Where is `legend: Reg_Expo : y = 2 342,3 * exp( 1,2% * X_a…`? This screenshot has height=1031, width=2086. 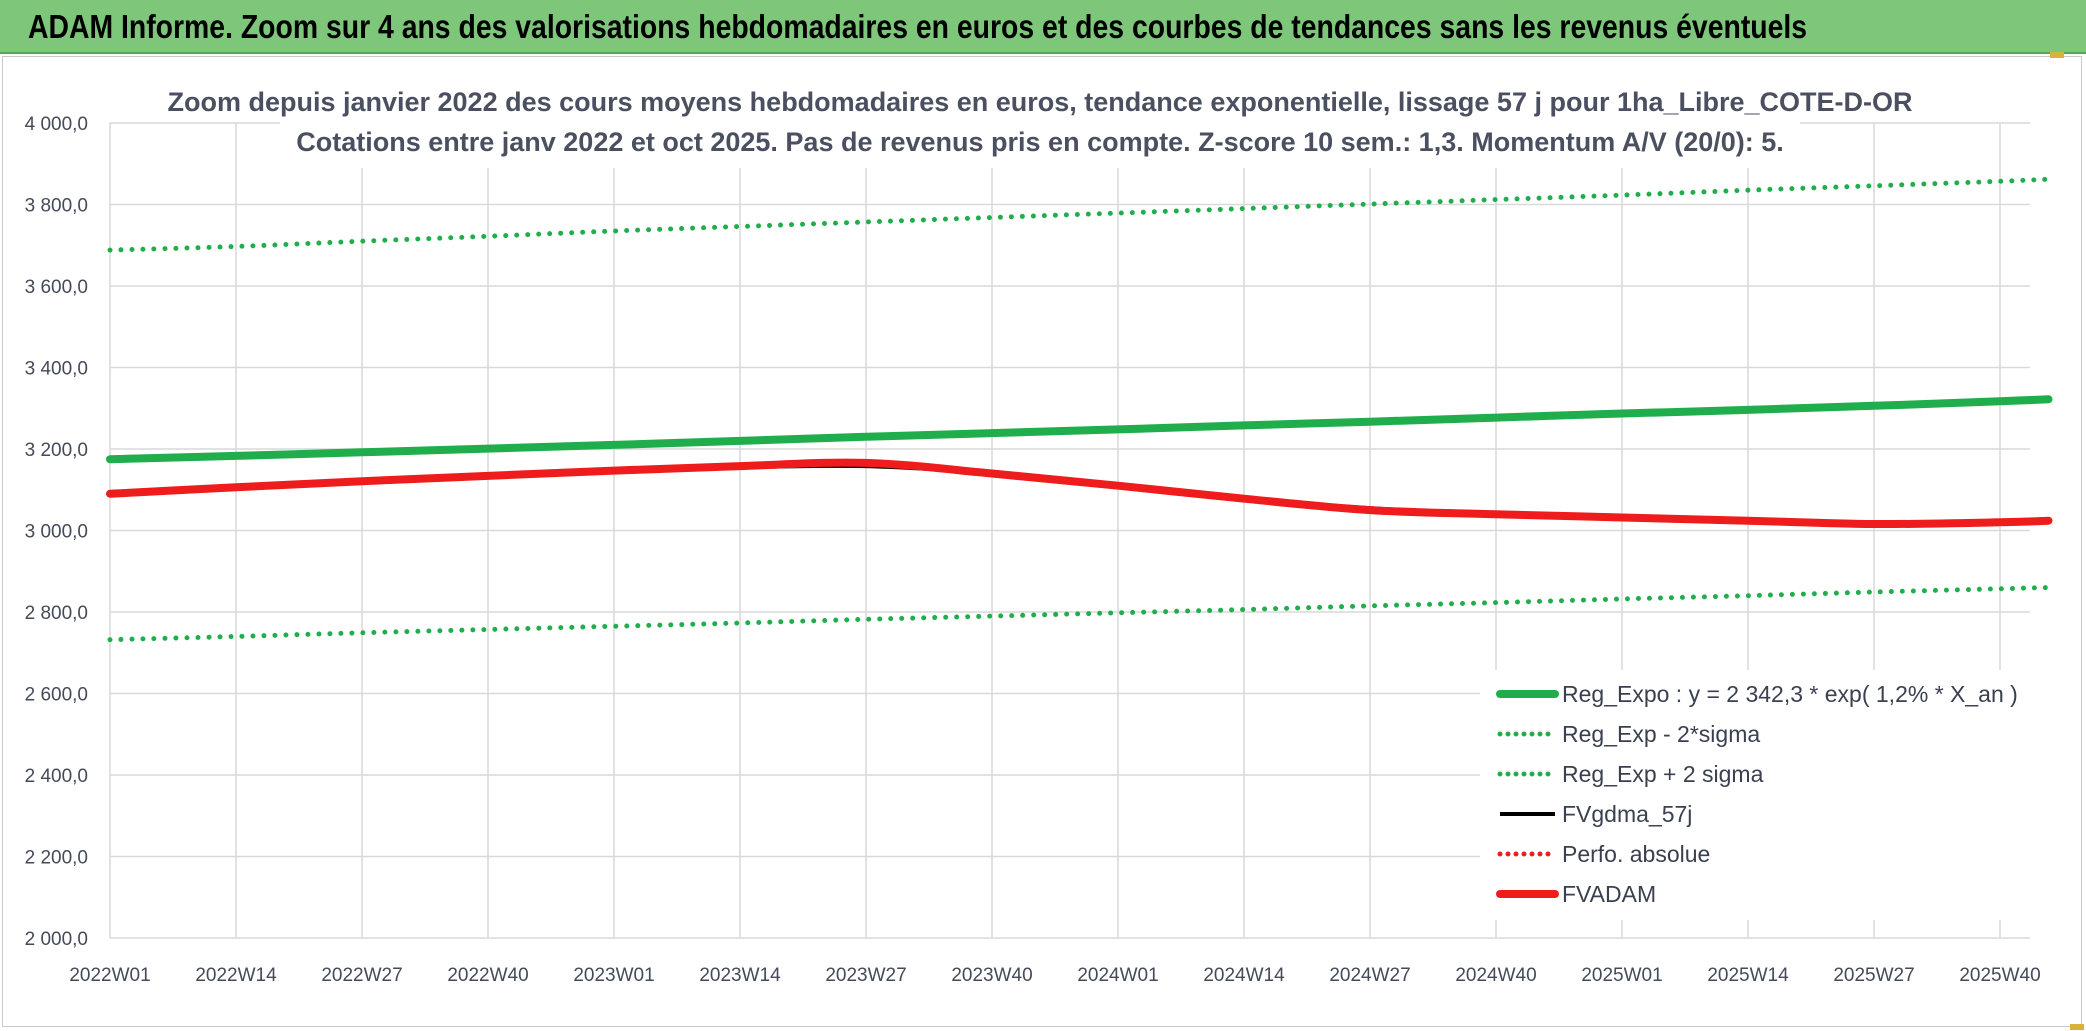 legend: Reg_Expo : y = 2 342,3 * exp( 1,2% * X_a… is located at coordinates (1760, 795).